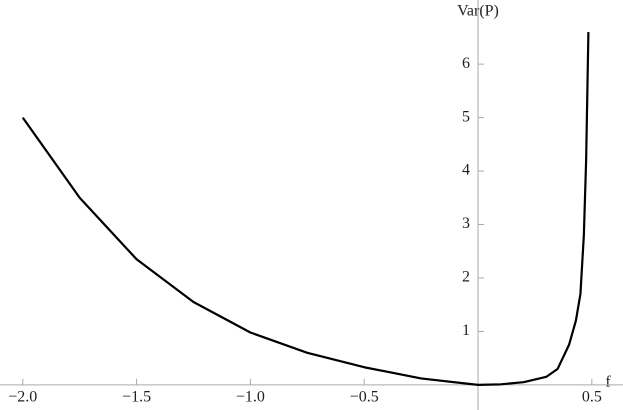  Describe the element at coordinates (22, 397) in the screenshot. I see `x-tick-label: −2.0` at that location.